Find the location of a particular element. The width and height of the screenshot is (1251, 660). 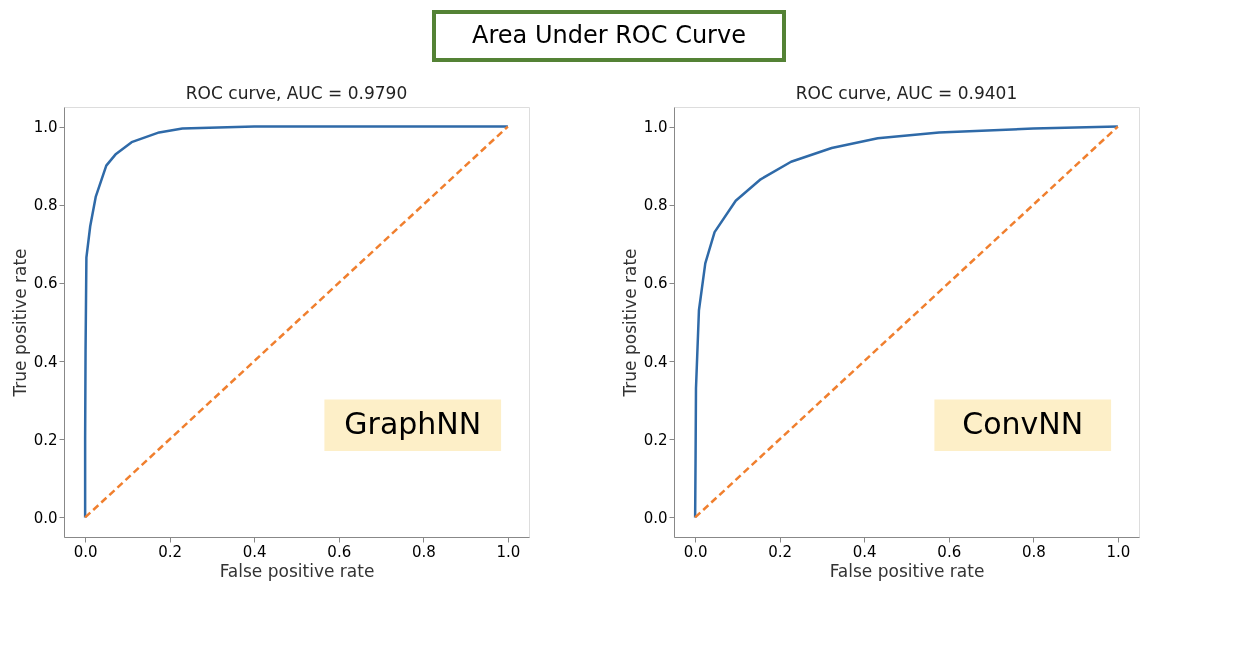

text: Area Under ROC Curve is located at coordinates (609, 35).